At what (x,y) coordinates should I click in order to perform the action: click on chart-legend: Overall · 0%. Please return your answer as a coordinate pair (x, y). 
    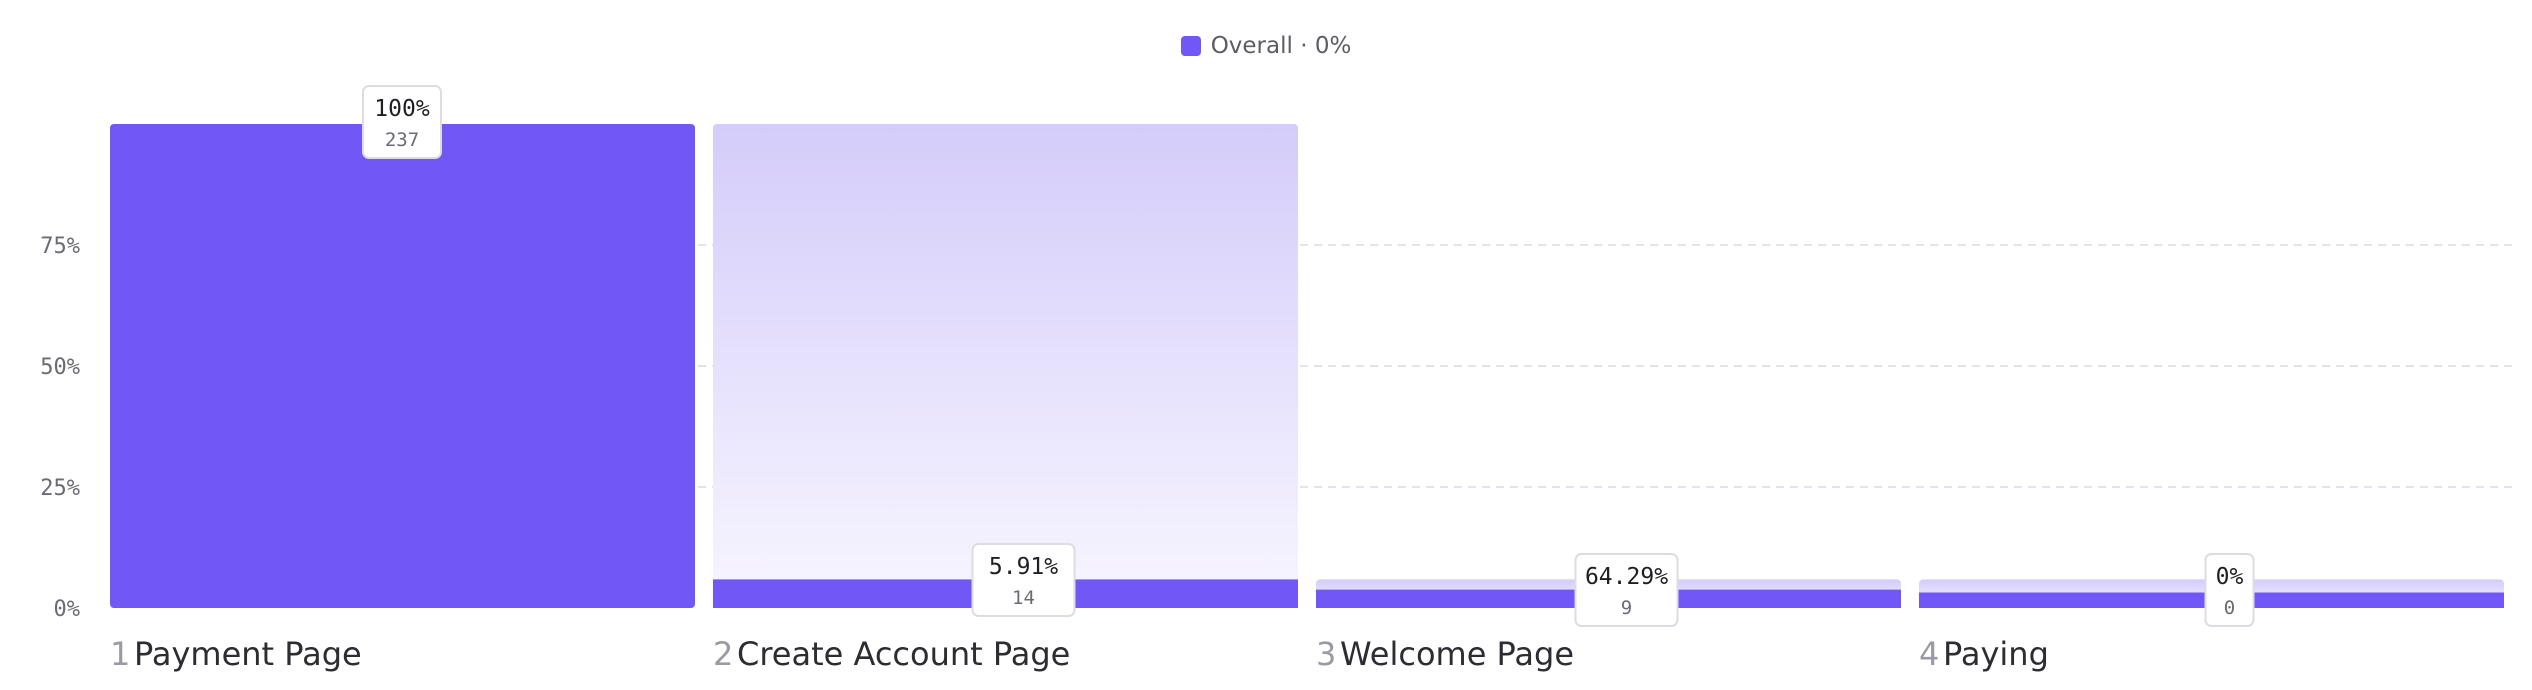
    Looking at the image, I should click on (1266, 46).